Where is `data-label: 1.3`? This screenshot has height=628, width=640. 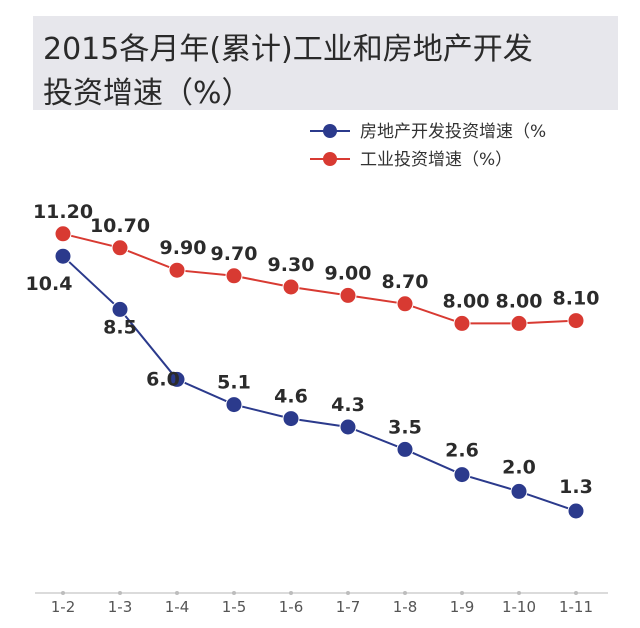 data-label: 1.3 is located at coordinates (576, 487).